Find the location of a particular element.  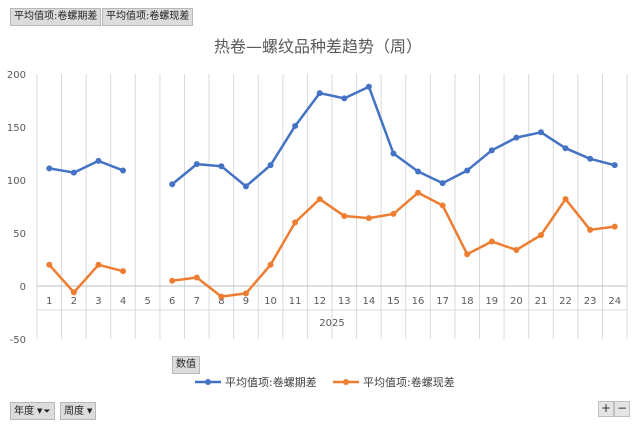

collapse-button: − is located at coordinates (622, 409).